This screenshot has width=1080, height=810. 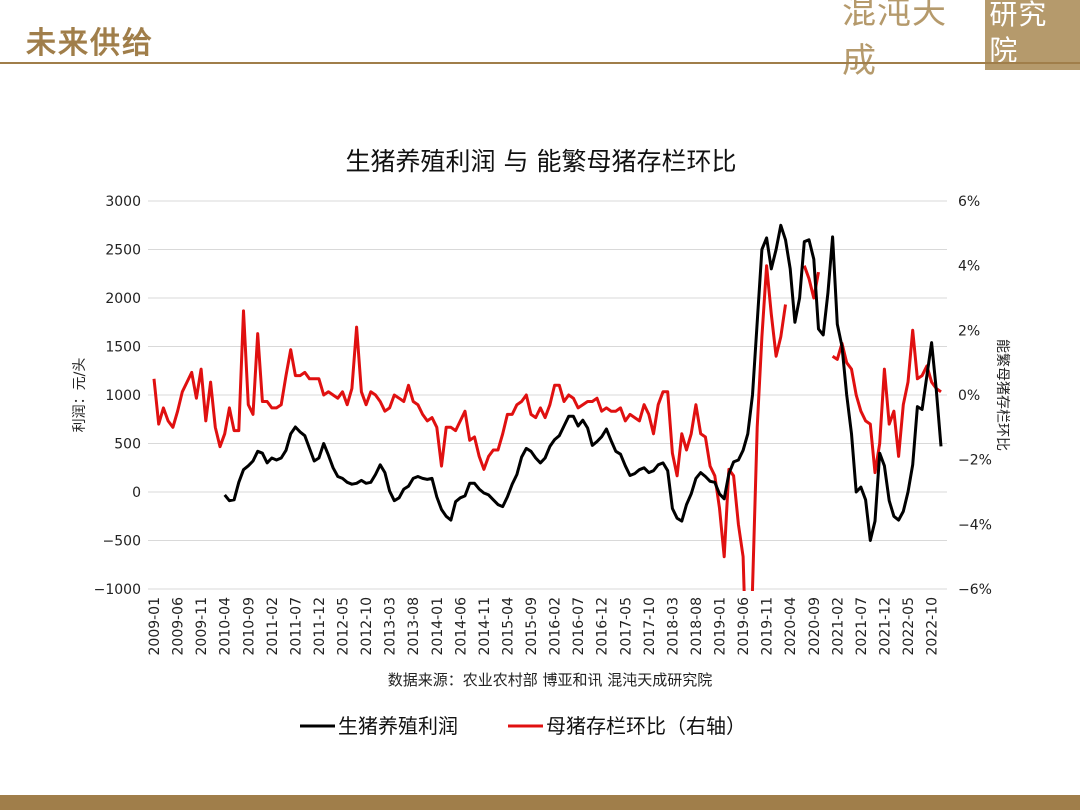 What do you see at coordinates (344, 626) in the screenshot?
I see `x-tick-label: 2012-05` at bounding box center [344, 626].